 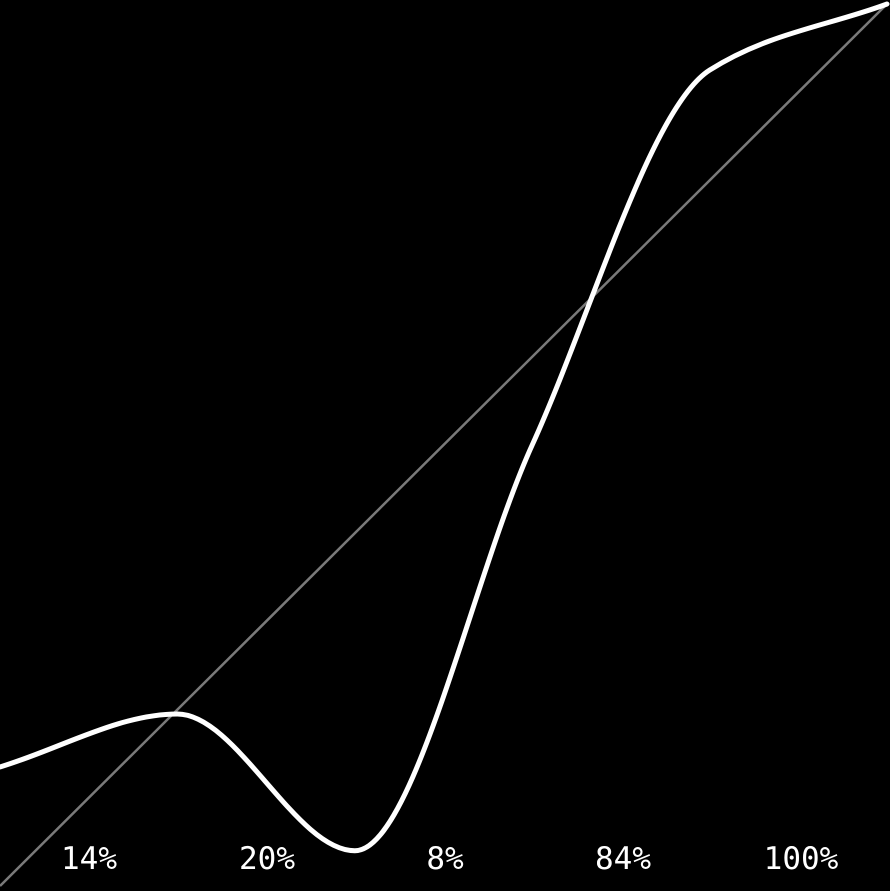 I want to click on point-label-4: 84%, so click(x=623, y=859).